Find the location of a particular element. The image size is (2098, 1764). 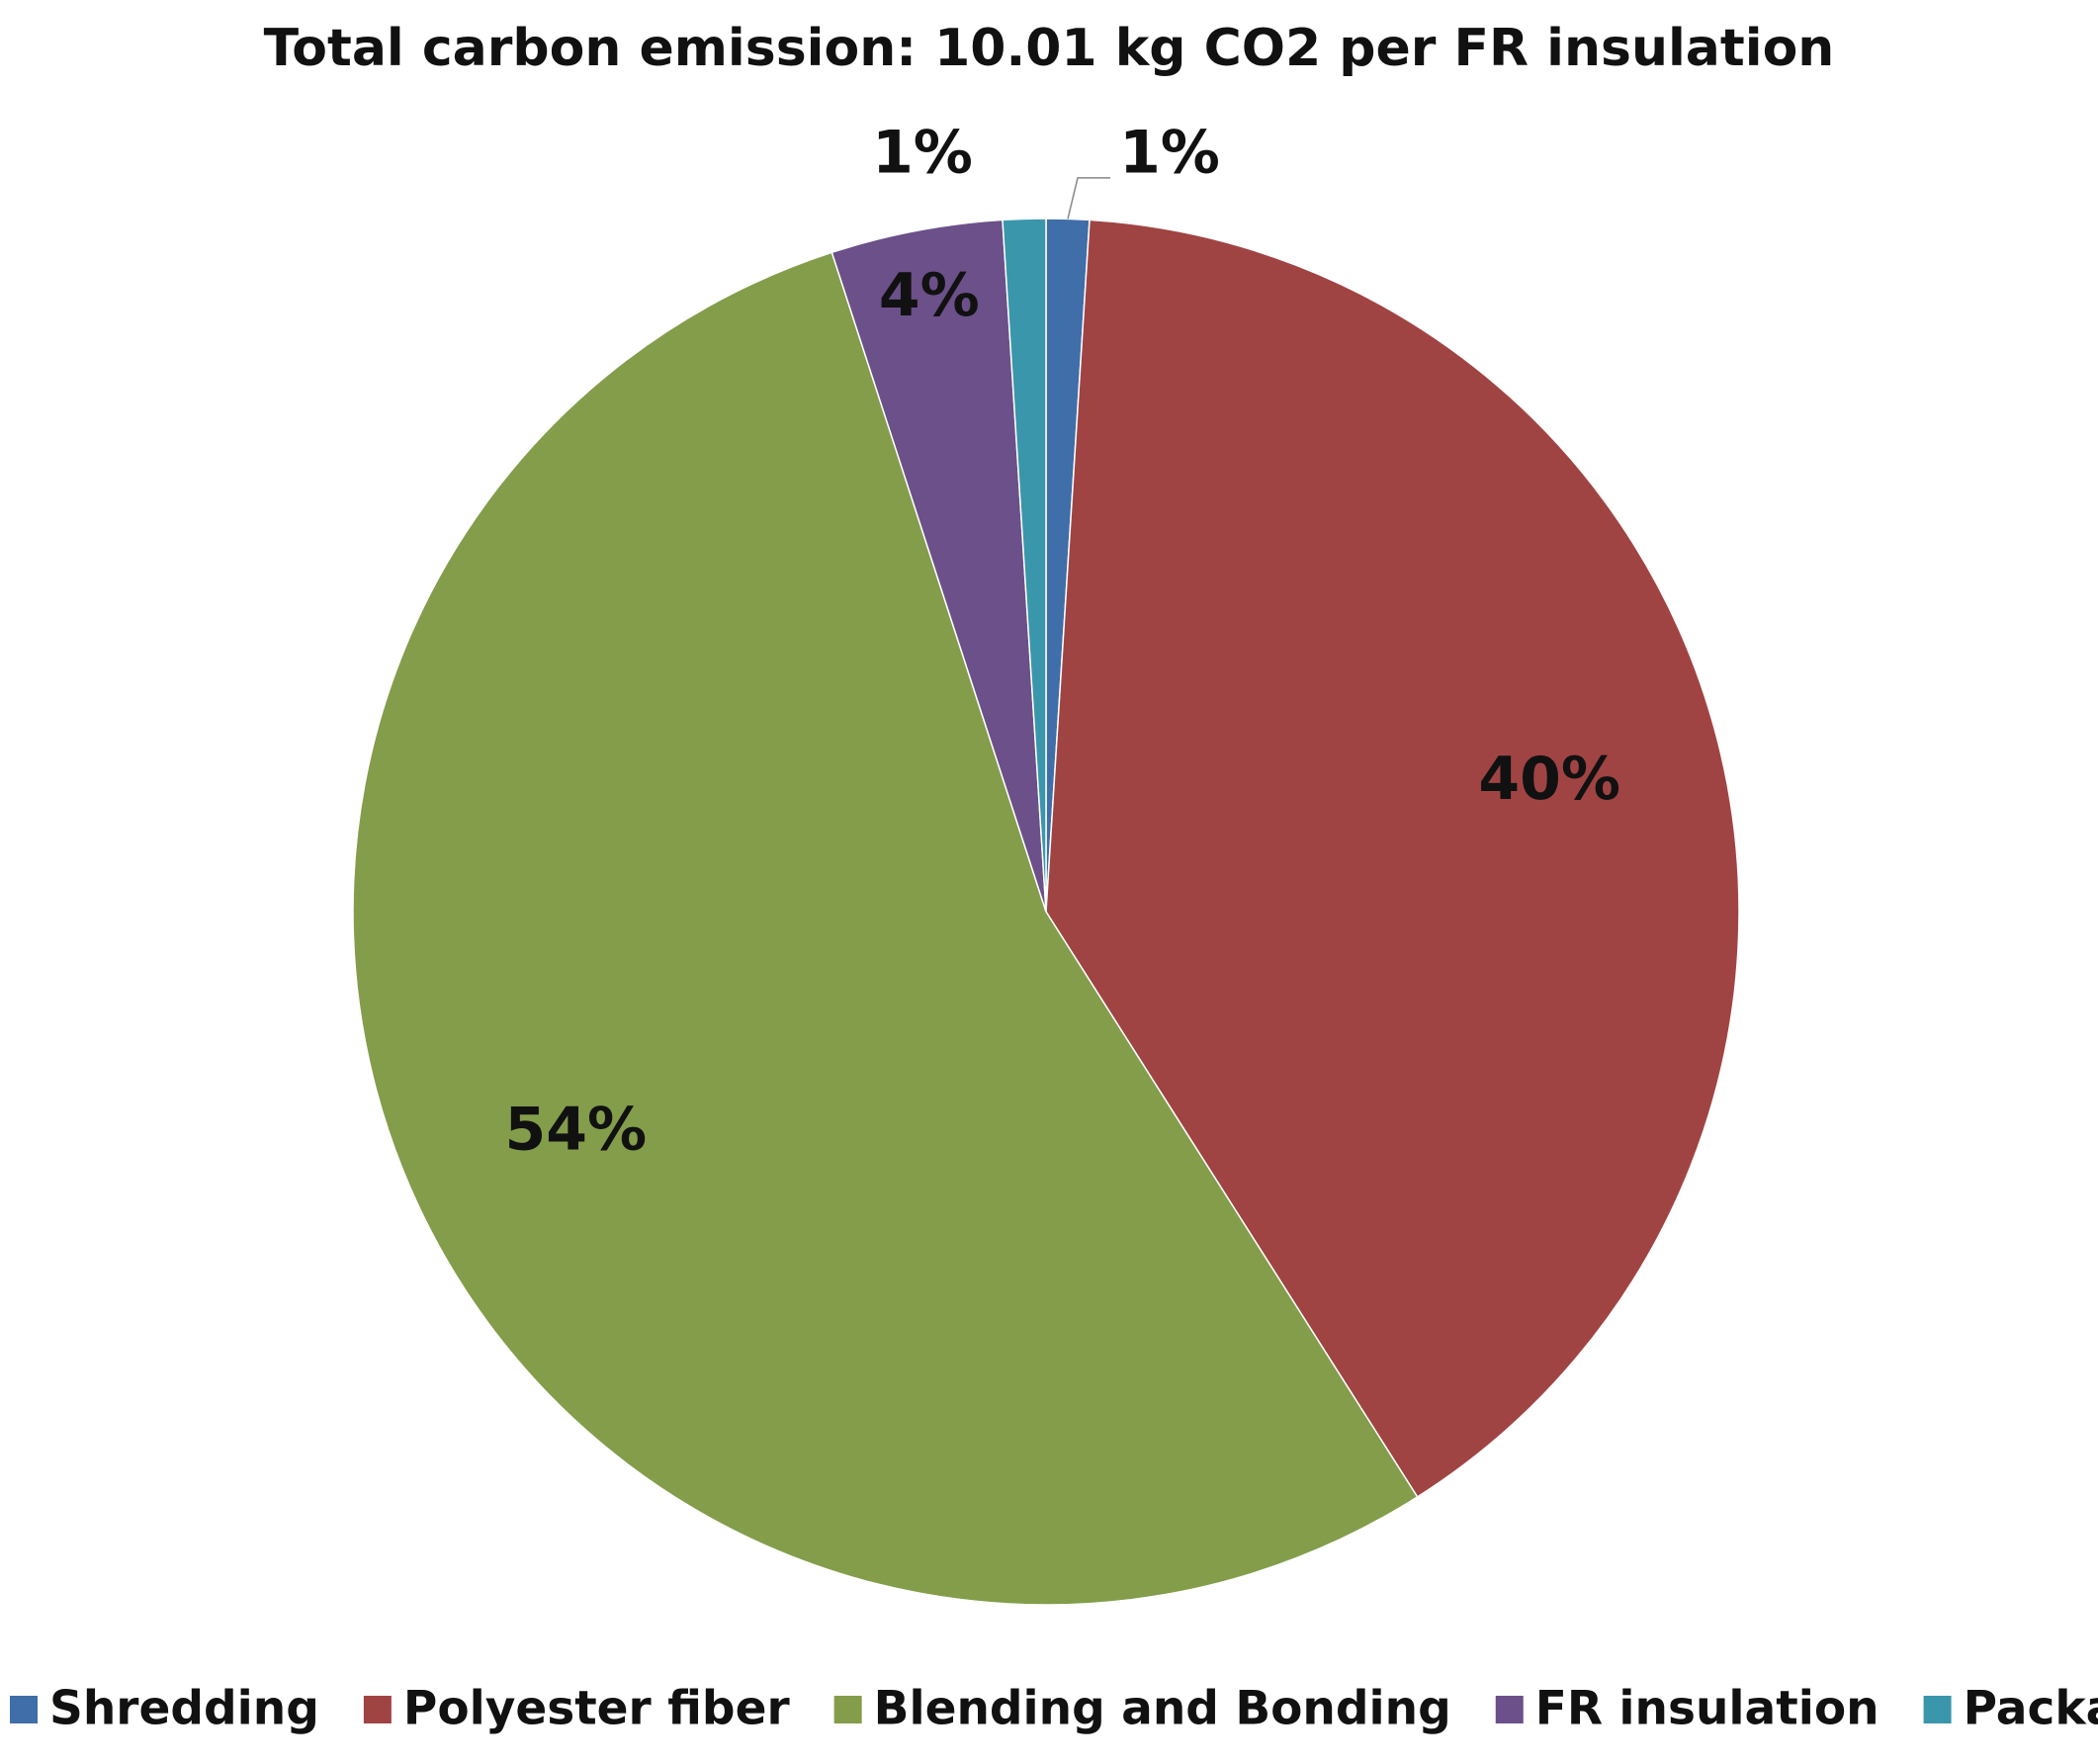

legend-label: Packaging is located at coordinates (2031, 1709).